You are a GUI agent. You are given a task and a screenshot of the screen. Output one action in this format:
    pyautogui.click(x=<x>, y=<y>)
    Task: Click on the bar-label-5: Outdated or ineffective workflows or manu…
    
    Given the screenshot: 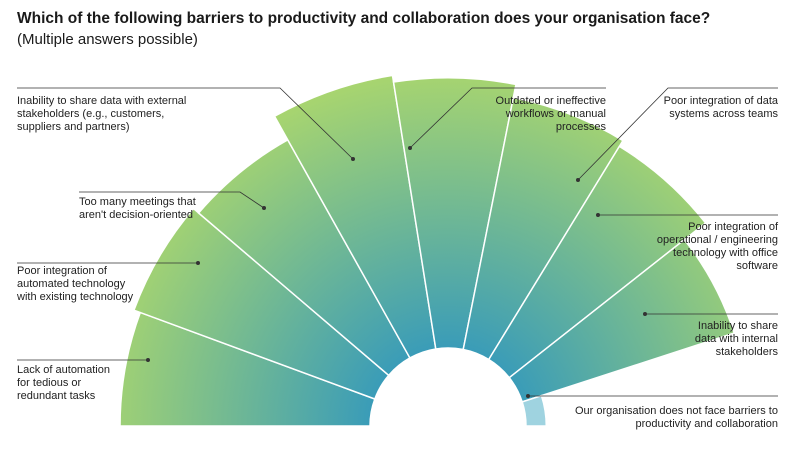 What is the action you would take?
    pyautogui.click(x=551, y=114)
    